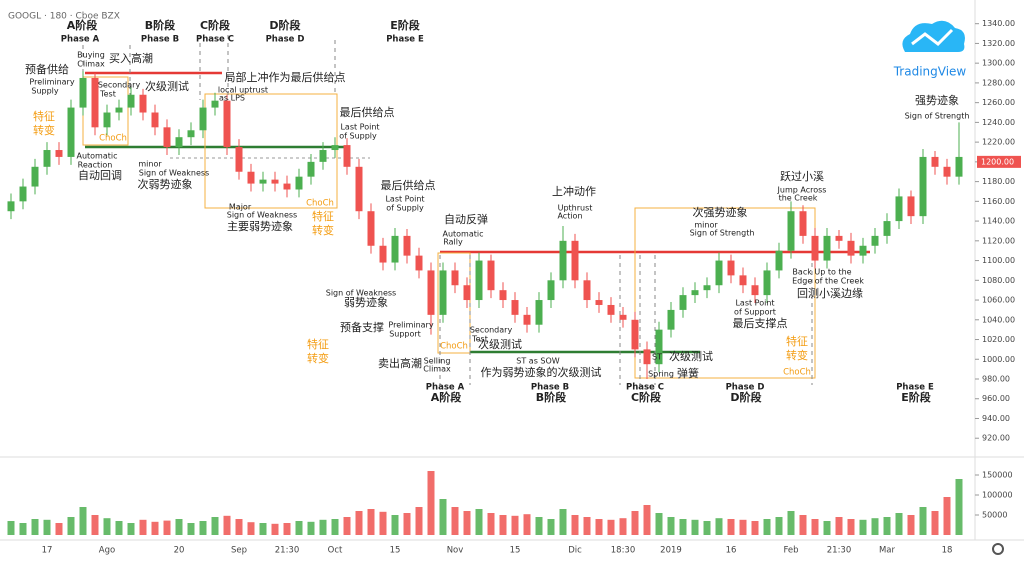 This screenshot has width=1024, height=562. I want to click on annotation: minor, so click(706, 225).